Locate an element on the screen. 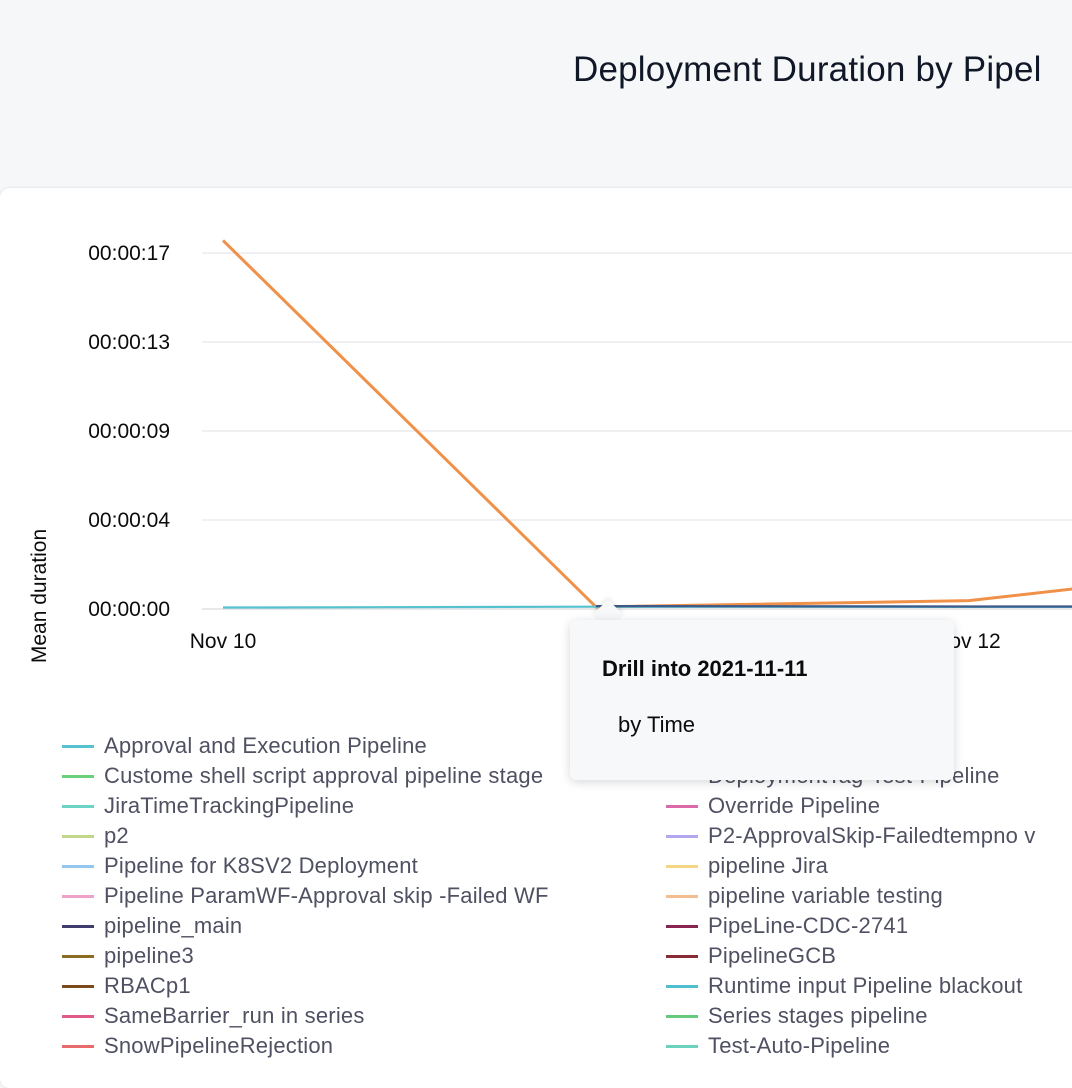 The image size is (1072, 1088). y-axis-label: Mean duration is located at coordinates (40, 596).